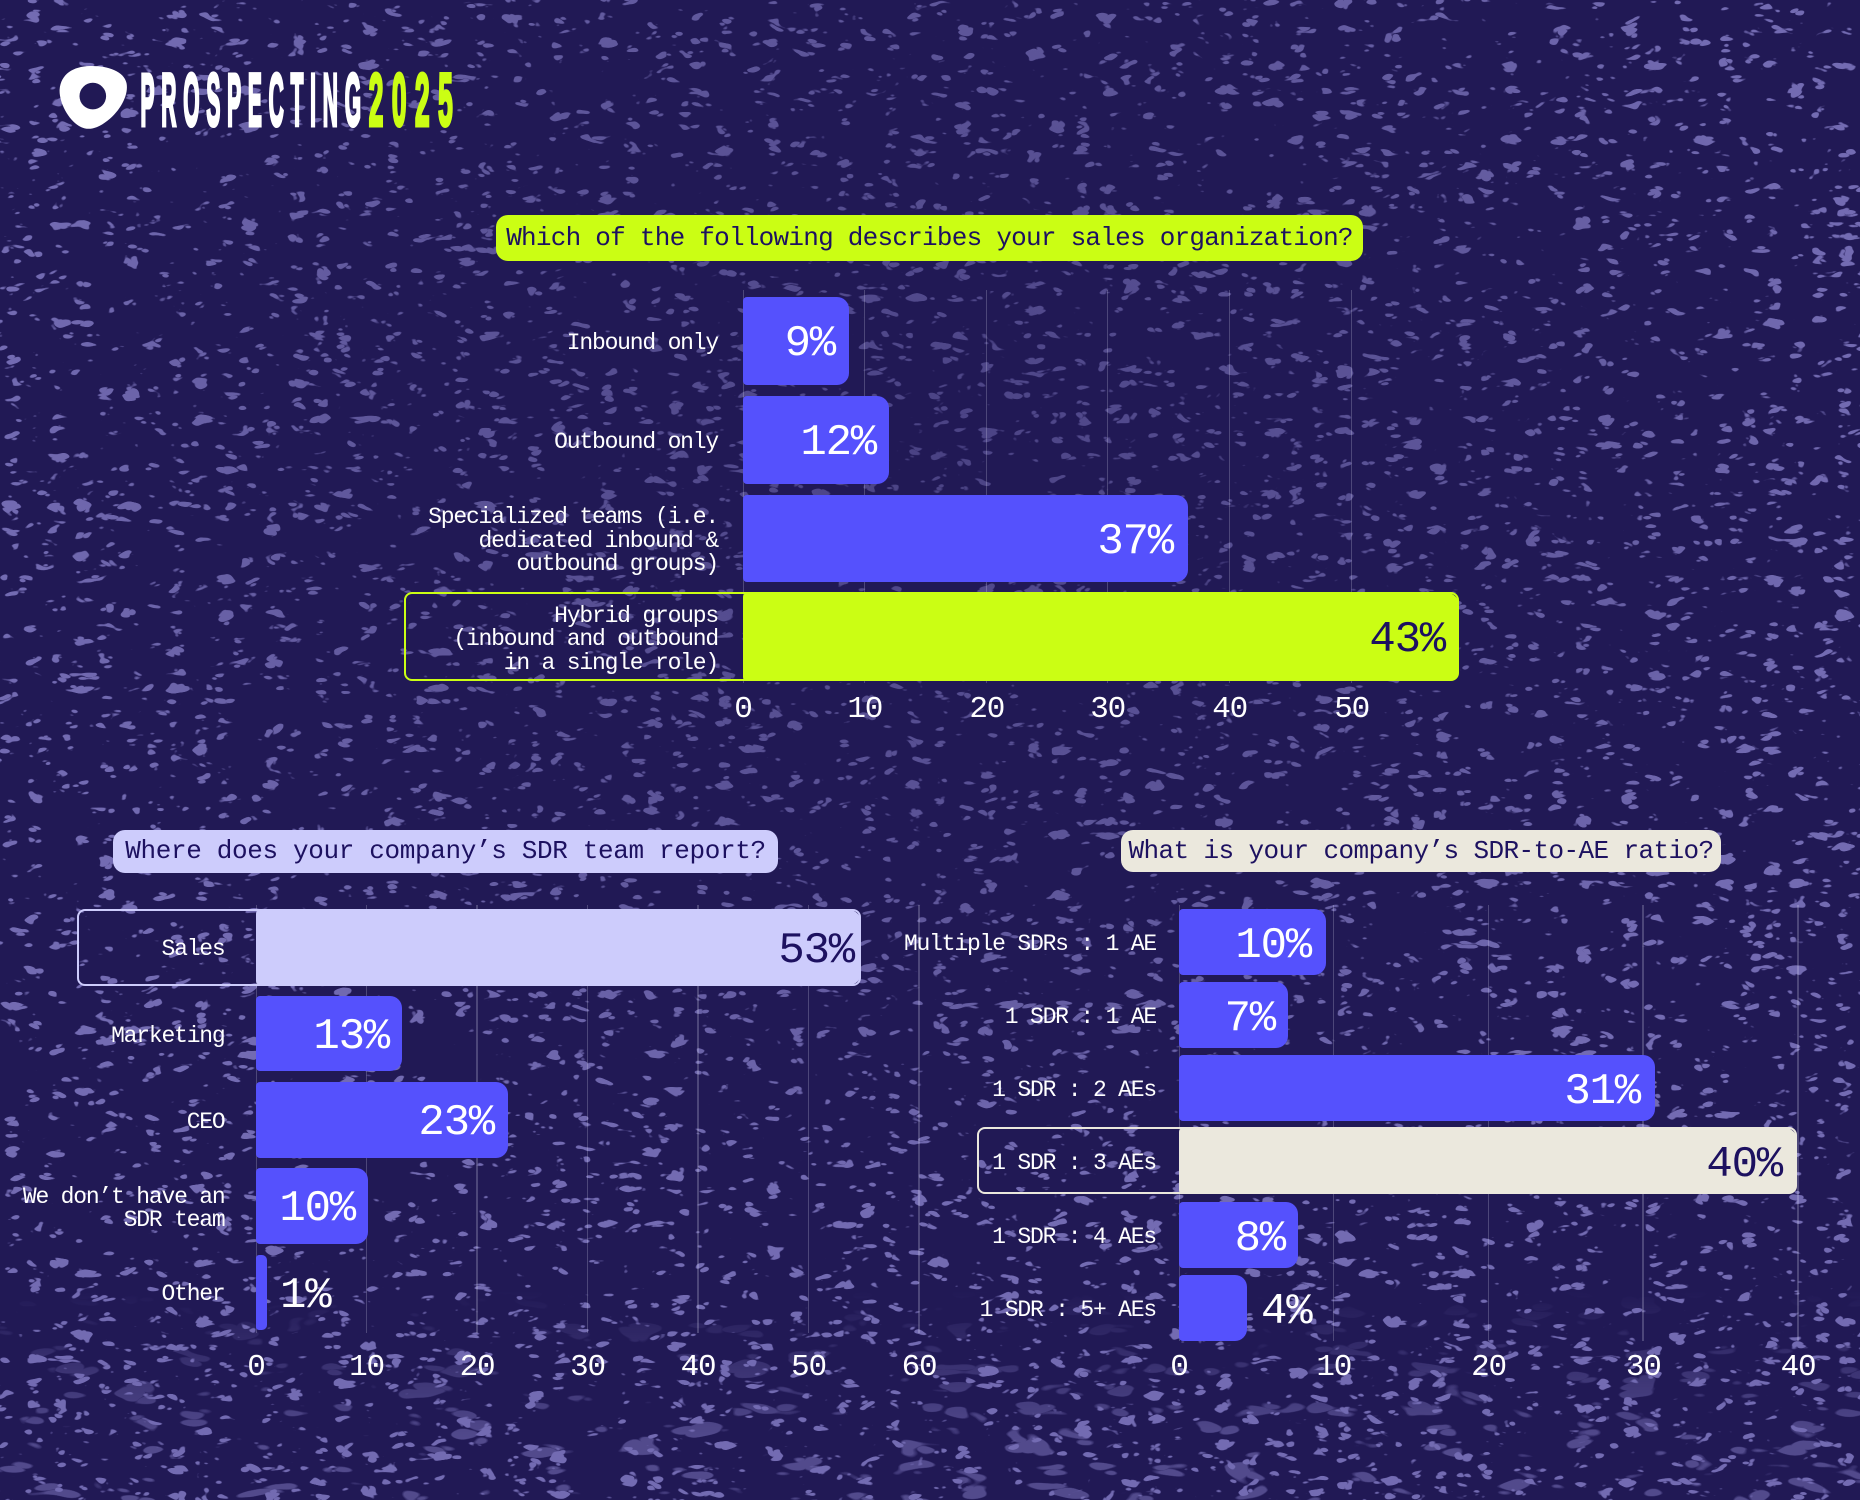  What do you see at coordinates (254, 100) in the screenshot?
I see `svg-text: PROSPECTING` at bounding box center [254, 100].